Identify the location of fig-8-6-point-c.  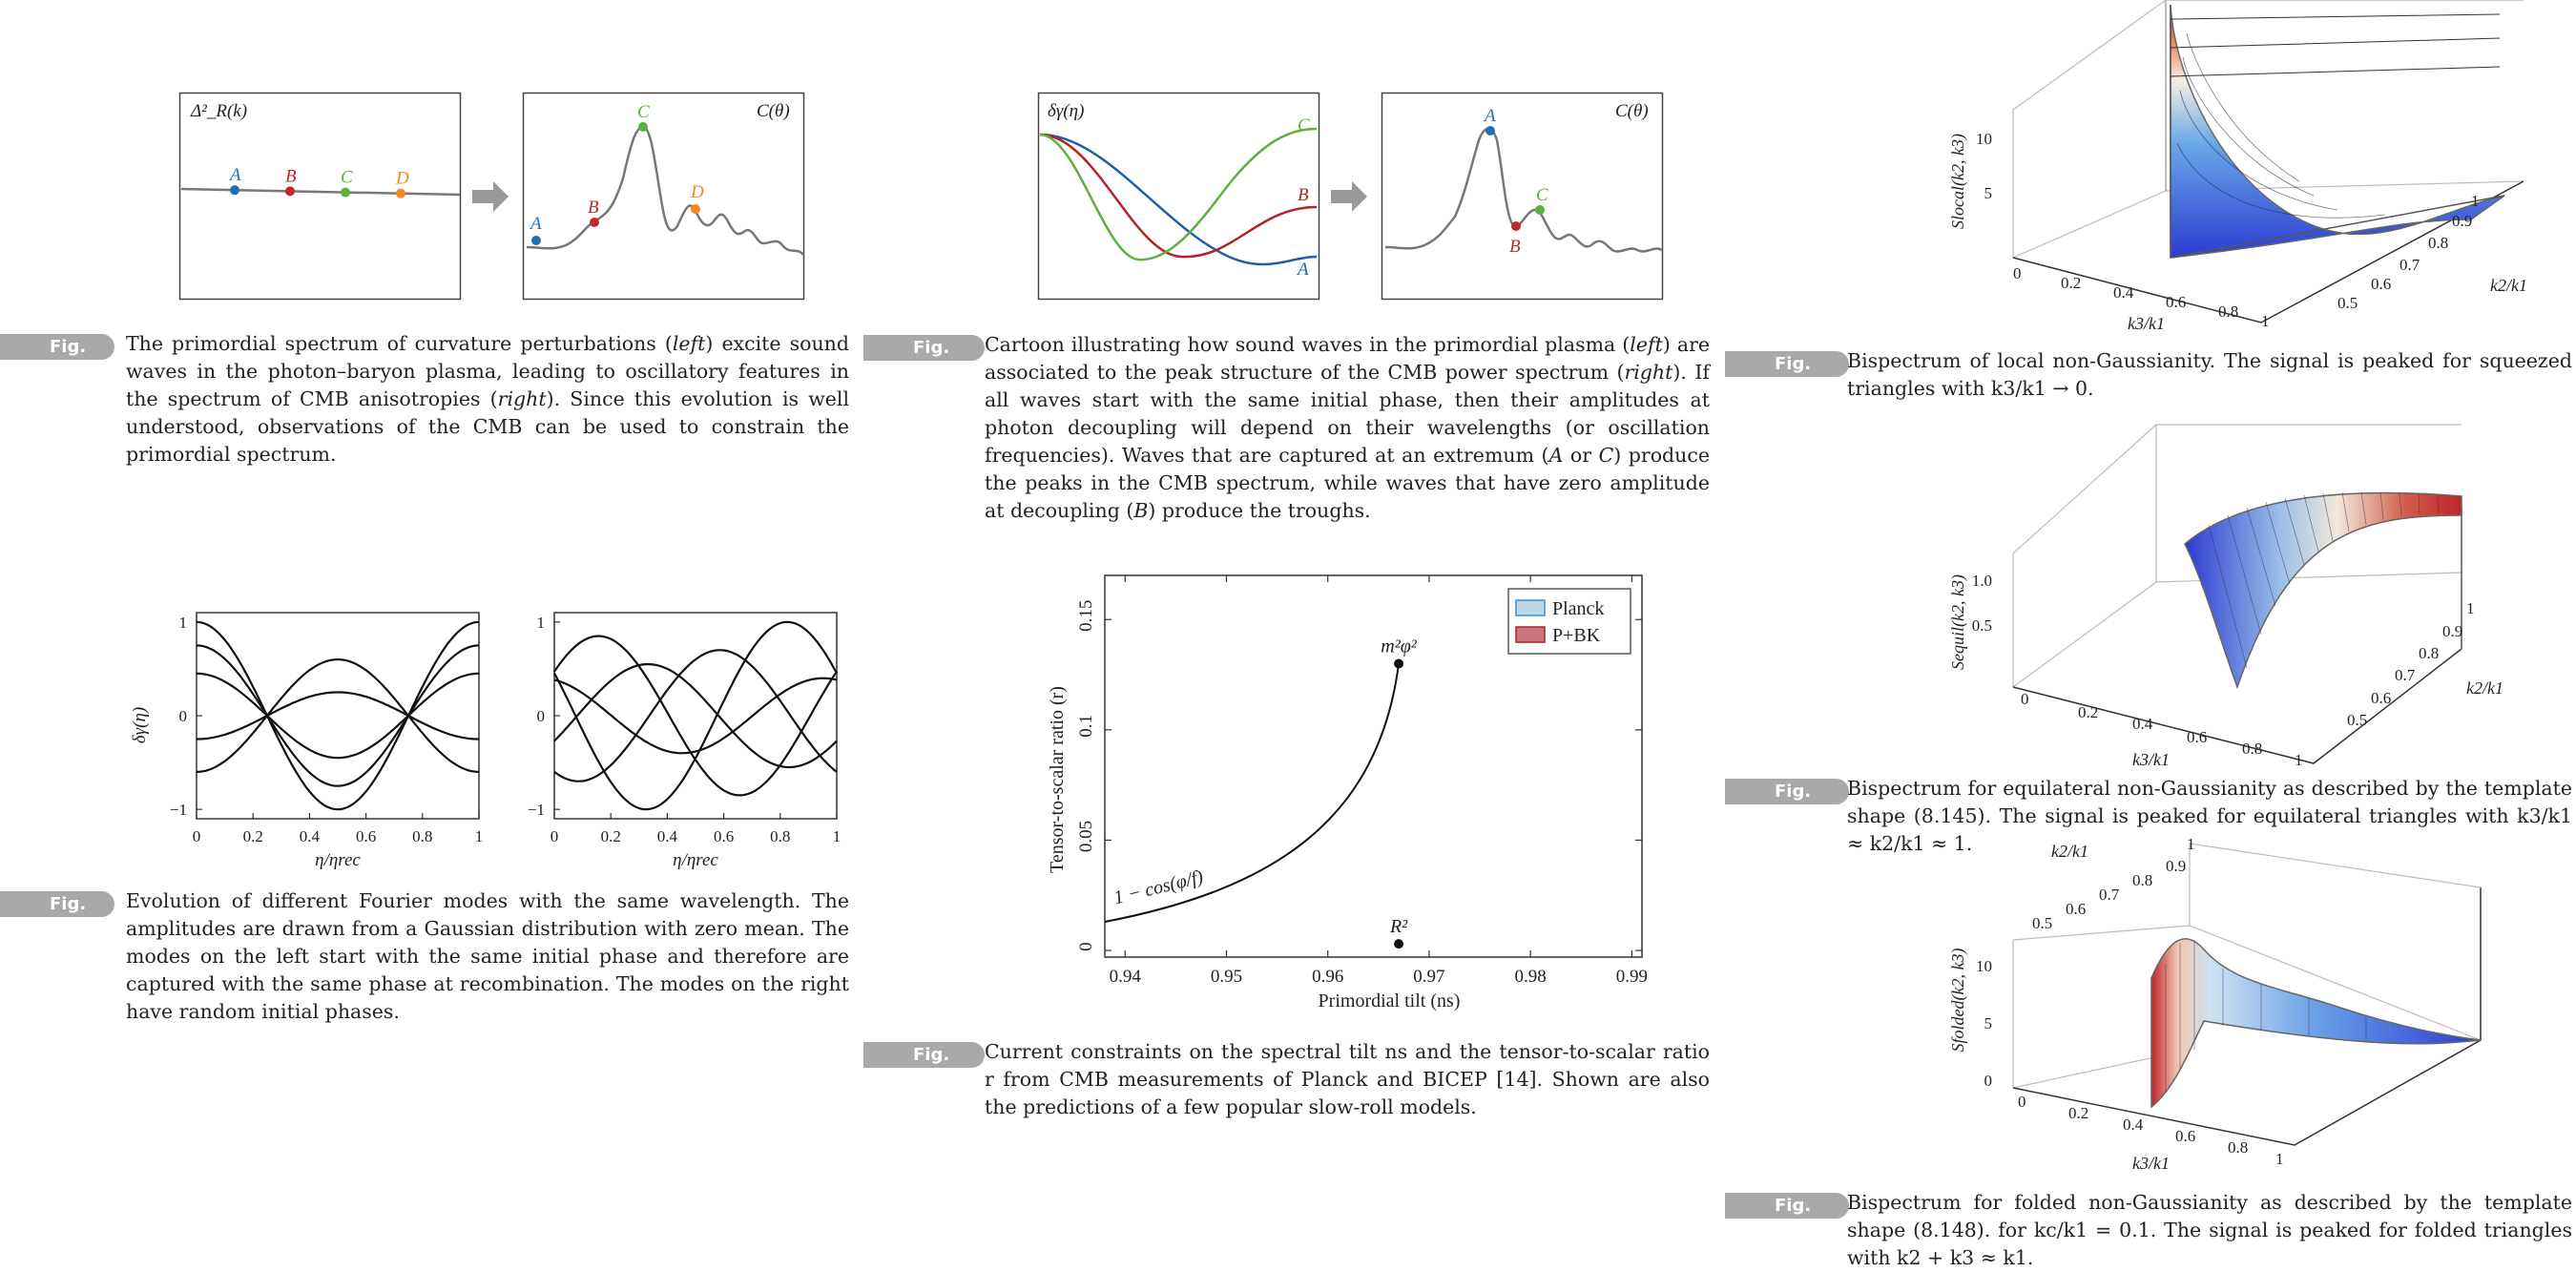
(345, 192).